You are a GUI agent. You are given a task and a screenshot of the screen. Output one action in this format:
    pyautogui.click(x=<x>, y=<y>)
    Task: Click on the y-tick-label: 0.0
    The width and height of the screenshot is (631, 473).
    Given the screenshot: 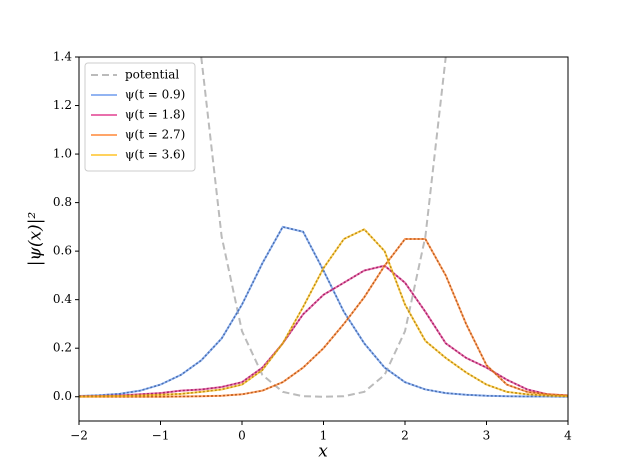 What is the action you would take?
    pyautogui.click(x=62, y=396)
    